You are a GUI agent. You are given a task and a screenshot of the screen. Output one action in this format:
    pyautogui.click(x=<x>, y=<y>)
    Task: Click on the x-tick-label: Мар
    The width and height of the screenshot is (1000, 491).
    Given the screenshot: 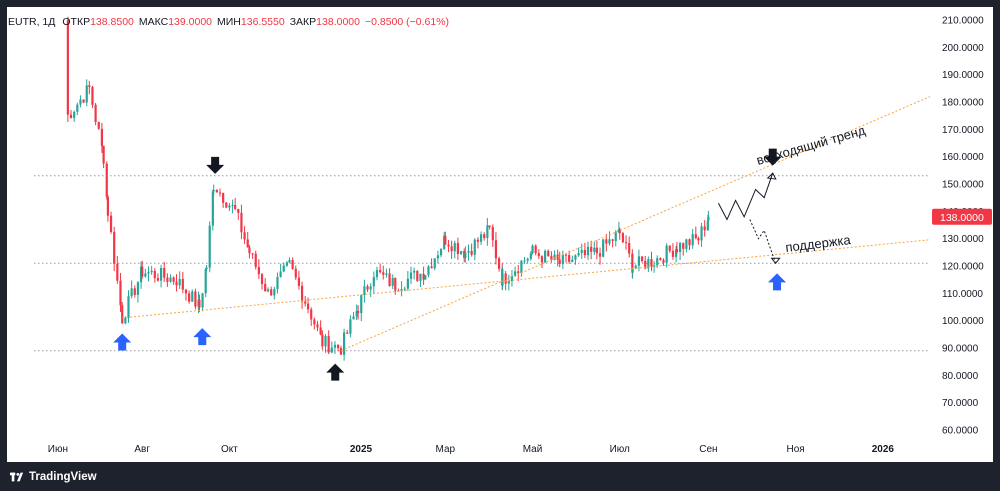 What is the action you would take?
    pyautogui.click(x=446, y=449)
    